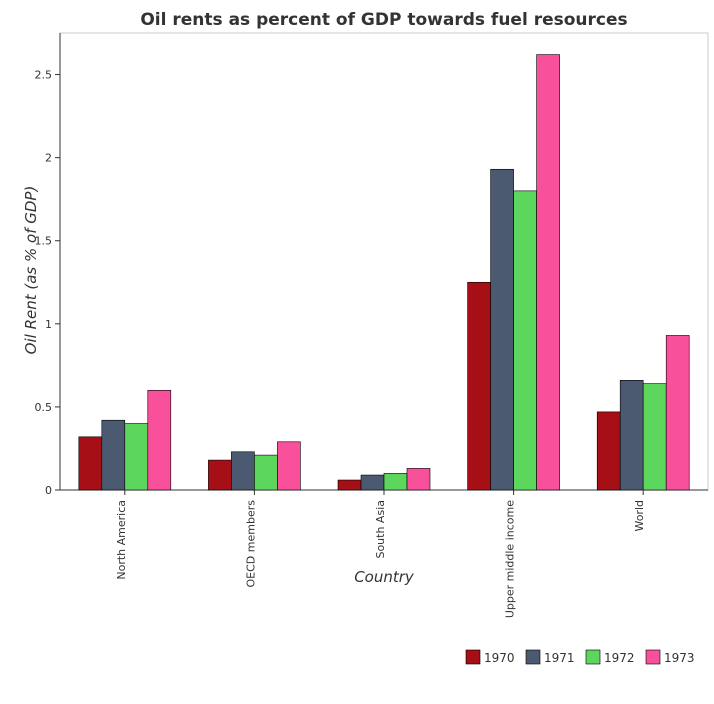 The height and width of the screenshot is (704, 714). Describe the element at coordinates (48, 324) in the screenshot. I see `y-tick-label: 1` at that location.